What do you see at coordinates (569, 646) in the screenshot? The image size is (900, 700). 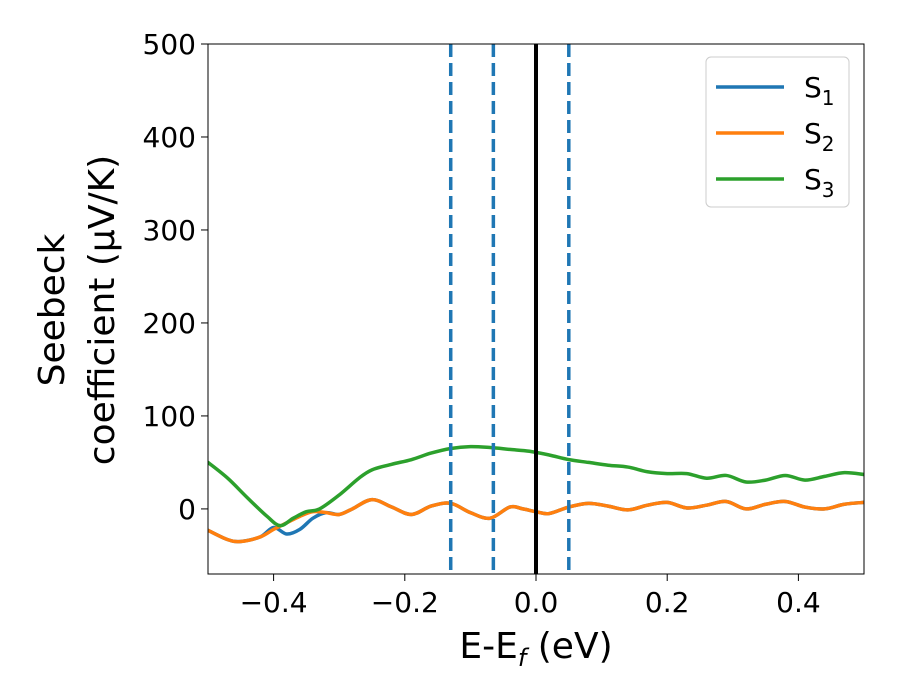 I see `x-axis-title-suffix: (eV)` at bounding box center [569, 646].